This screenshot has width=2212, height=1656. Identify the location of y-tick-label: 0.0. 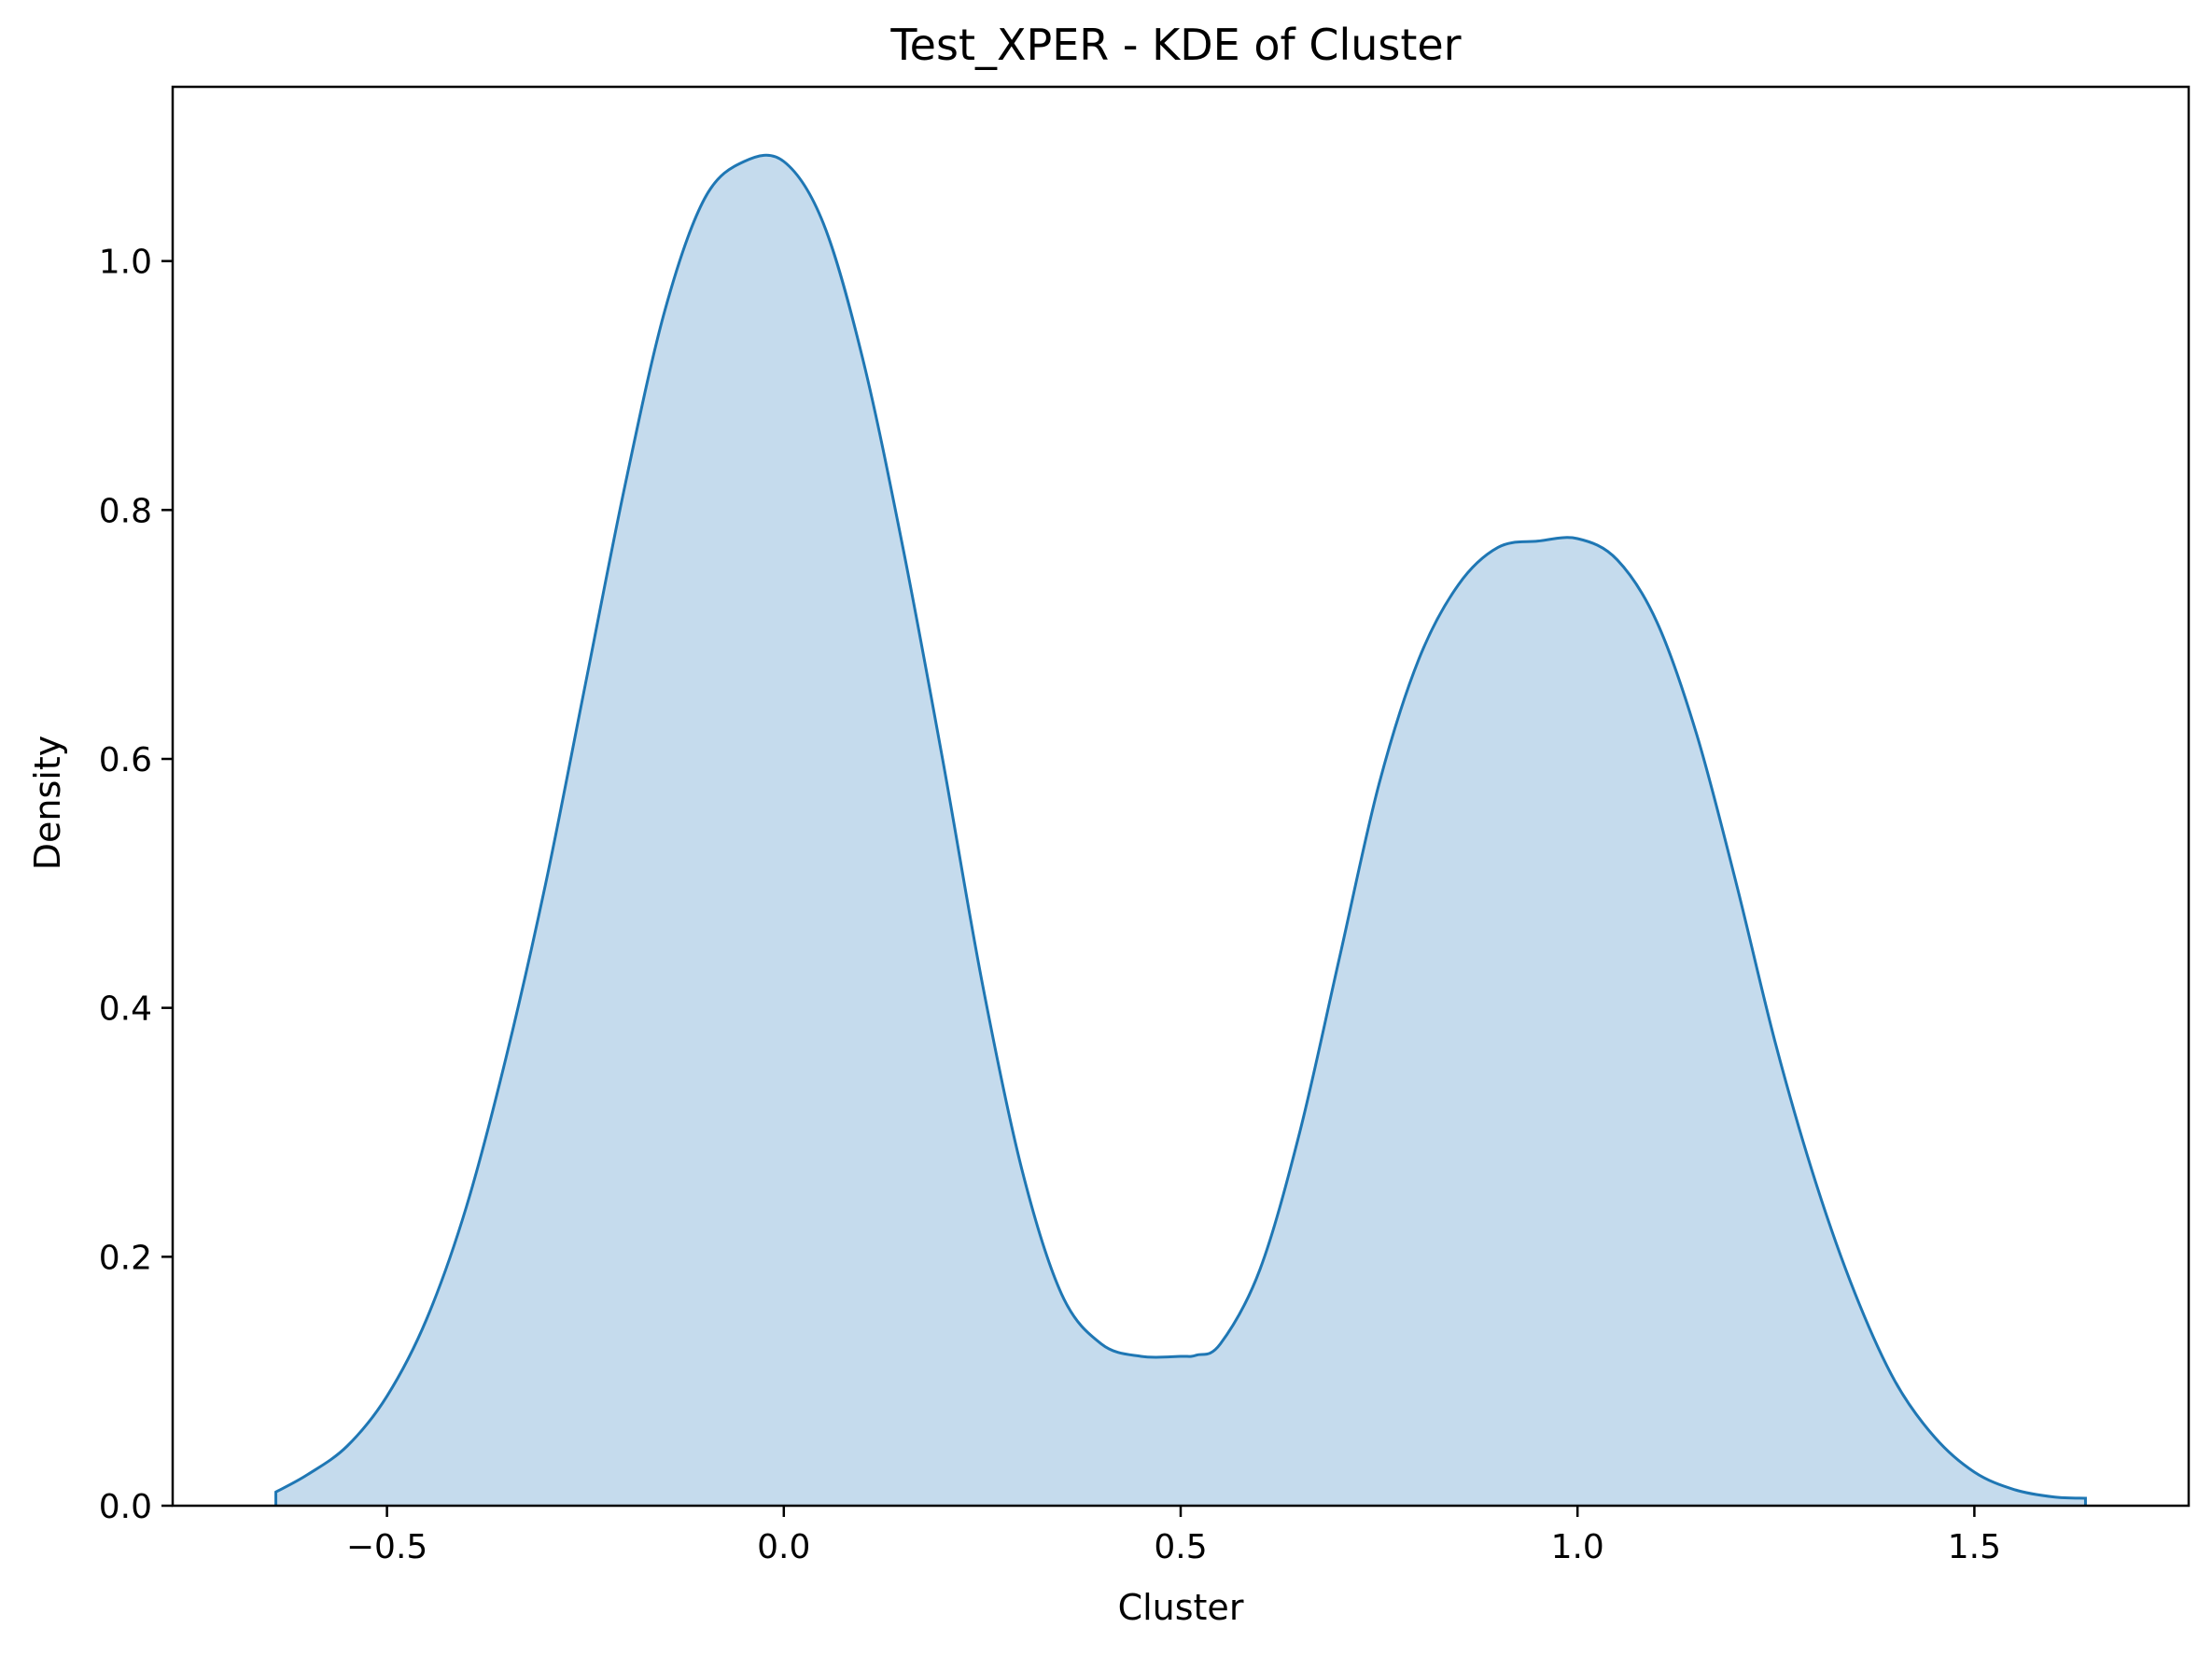
(126, 1507).